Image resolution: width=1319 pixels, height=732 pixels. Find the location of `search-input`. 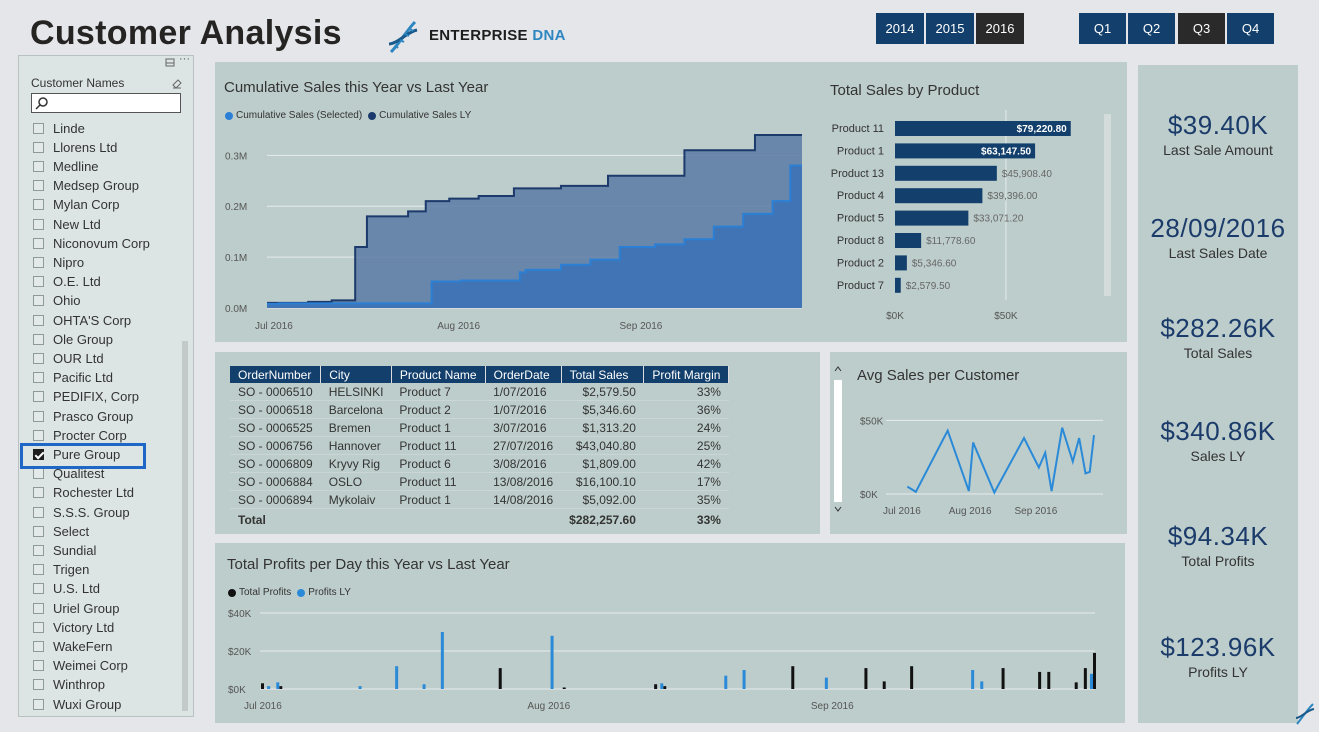

search-input is located at coordinates (106, 103).